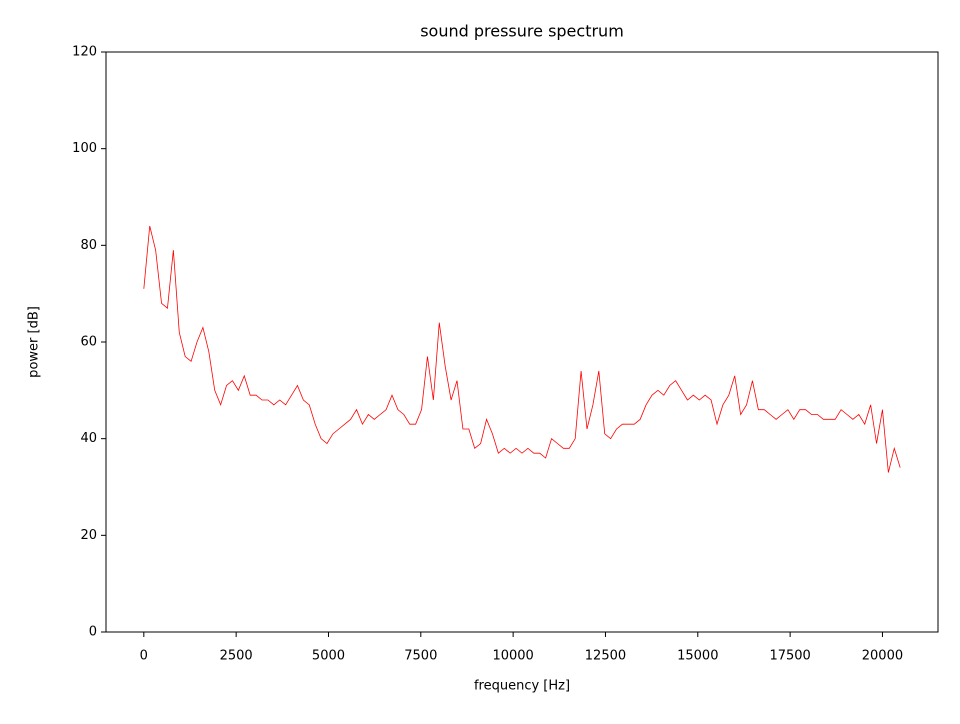 The image size is (960, 724). What do you see at coordinates (84, 52) in the screenshot?
I see `y-tick-label: 120` at bounding box center [84, 52].